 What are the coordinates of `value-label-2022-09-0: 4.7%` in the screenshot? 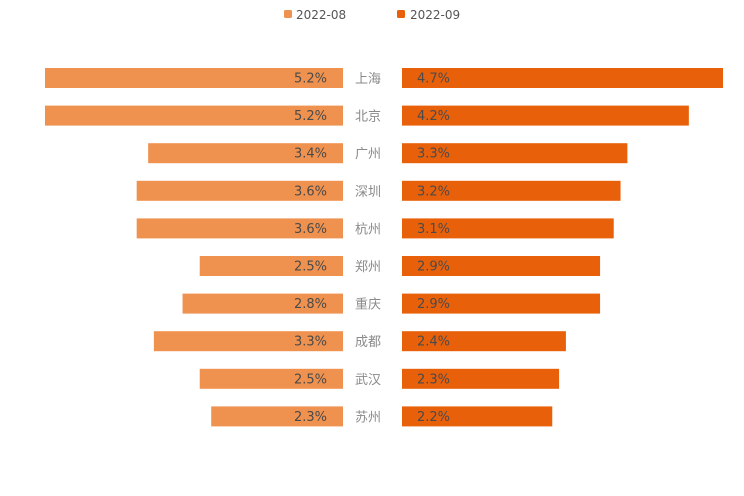 It's located at (433, 79).